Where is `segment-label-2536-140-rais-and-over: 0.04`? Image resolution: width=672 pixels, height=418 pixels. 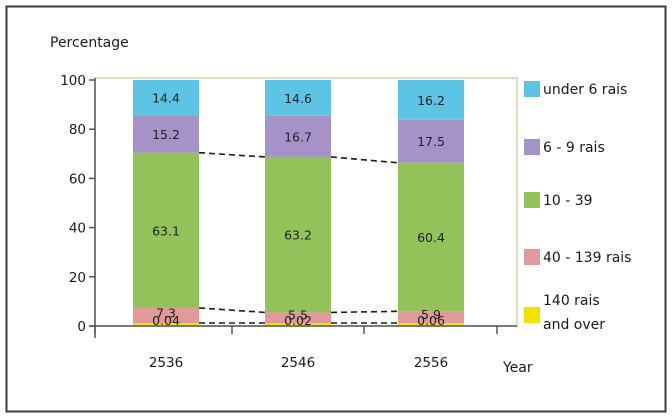 segment-label-2536-140-rais-and-over: 0.04 is located at coordinates (166, 320).